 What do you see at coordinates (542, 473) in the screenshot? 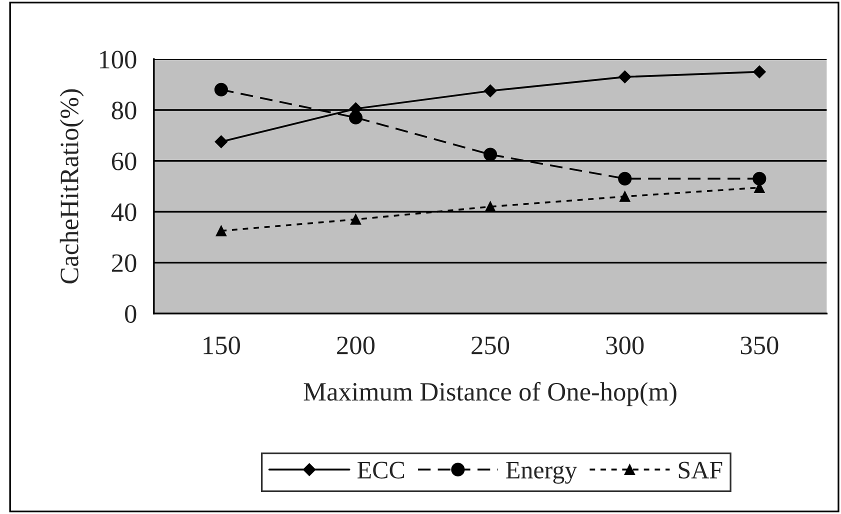
I see `legend-label: Energy` at bounding box center [542, 473].